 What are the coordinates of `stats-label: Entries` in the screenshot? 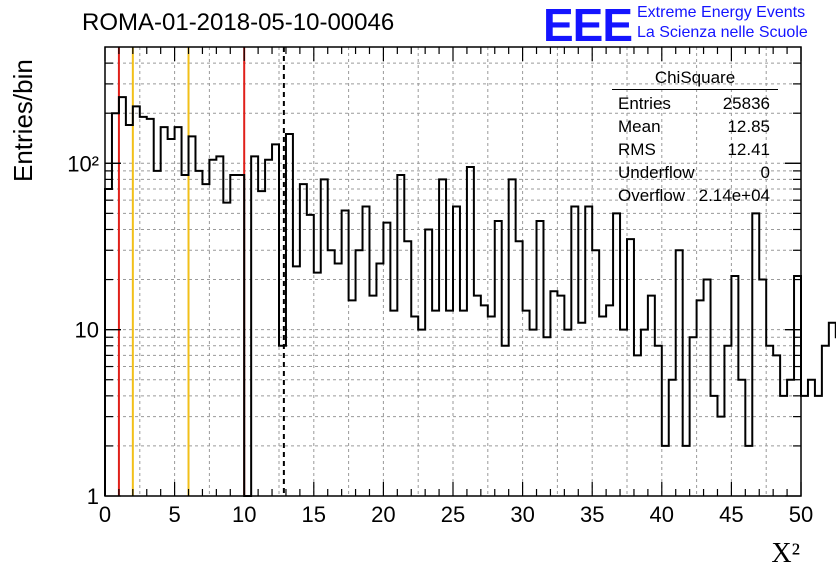 It's located at (644, 103).